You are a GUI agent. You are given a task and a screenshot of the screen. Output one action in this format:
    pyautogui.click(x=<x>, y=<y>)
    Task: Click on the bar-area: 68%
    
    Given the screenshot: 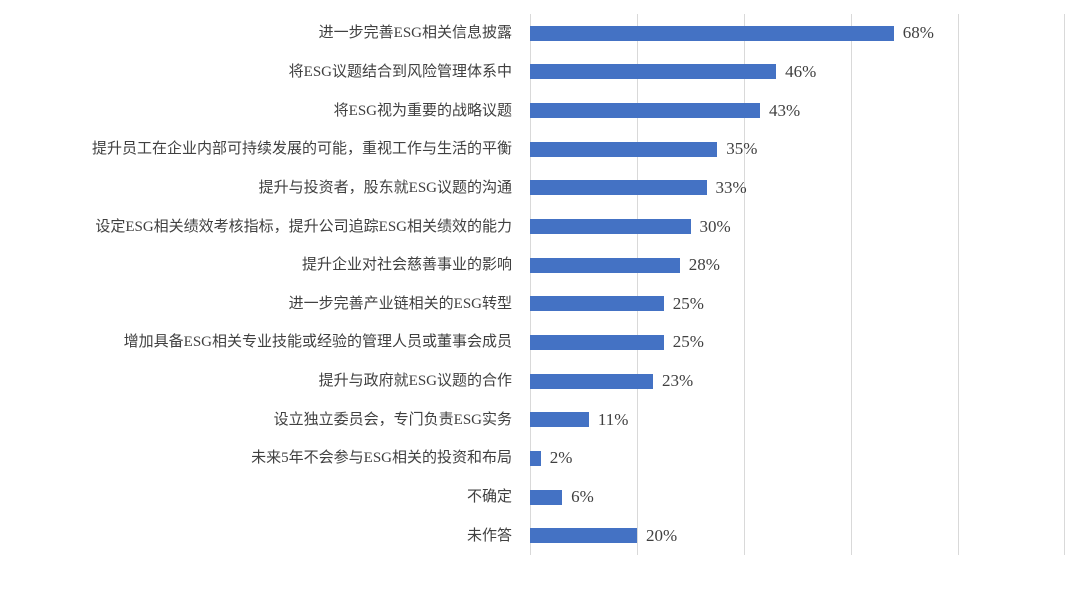 What is the action you would take?
    pyautogui.click(x=797, y=33)
    